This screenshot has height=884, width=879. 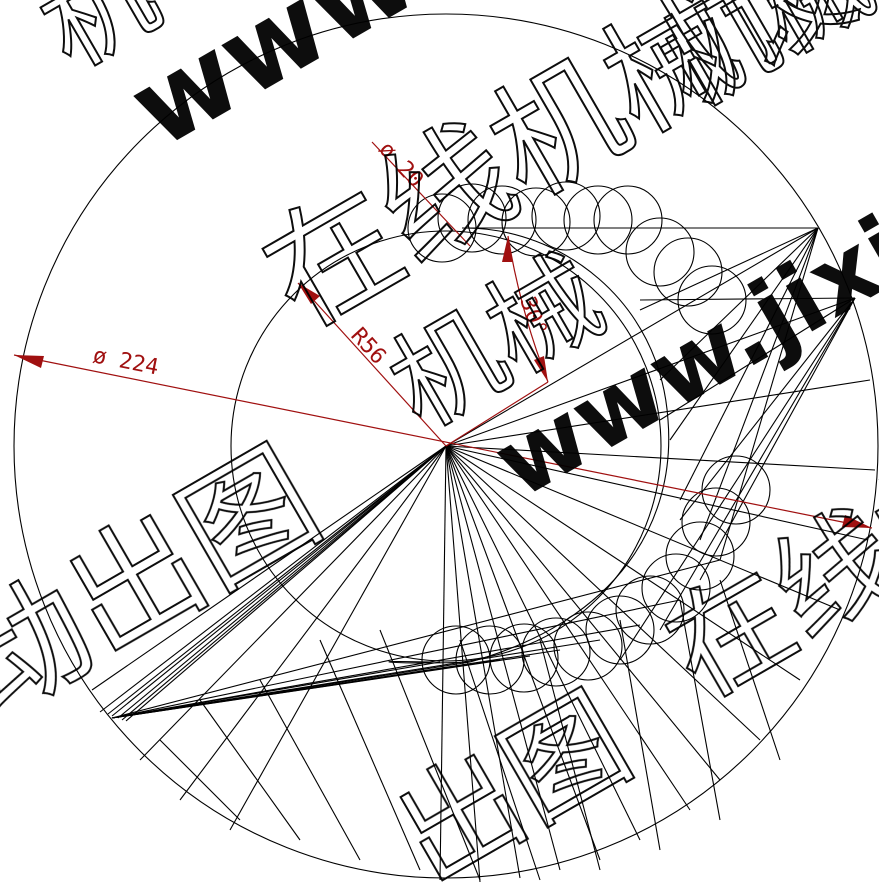 I want to click on watermark-left-cn: 动出图, so click(x=171, y=583).